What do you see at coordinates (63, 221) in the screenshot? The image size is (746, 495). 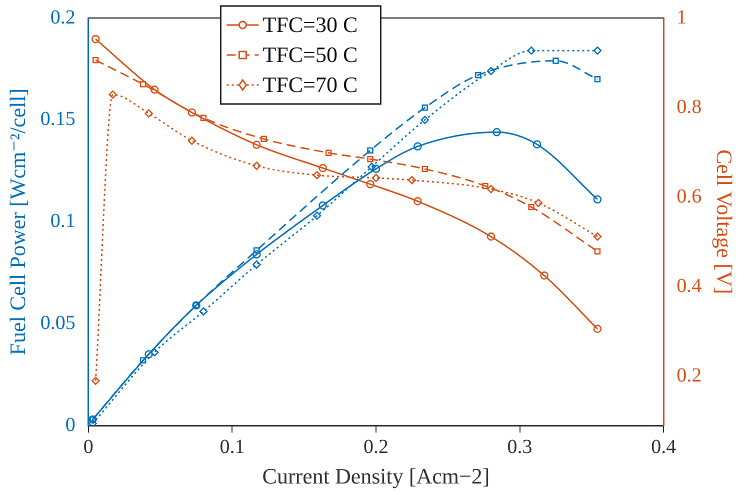 I see `y-tick-label: 0.1` at bounding box center [63, 221].